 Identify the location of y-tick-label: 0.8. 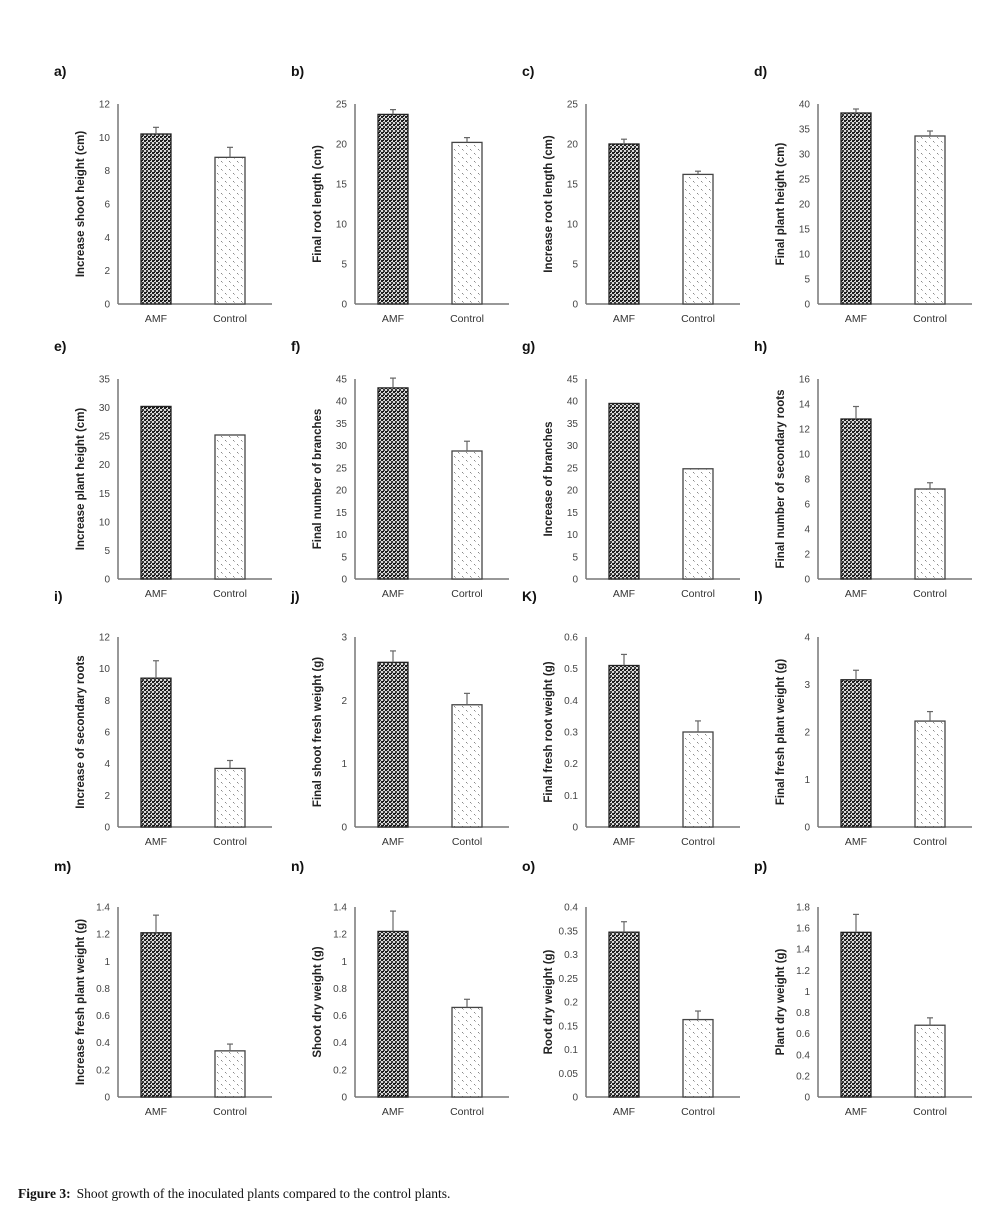
(803, 1013).